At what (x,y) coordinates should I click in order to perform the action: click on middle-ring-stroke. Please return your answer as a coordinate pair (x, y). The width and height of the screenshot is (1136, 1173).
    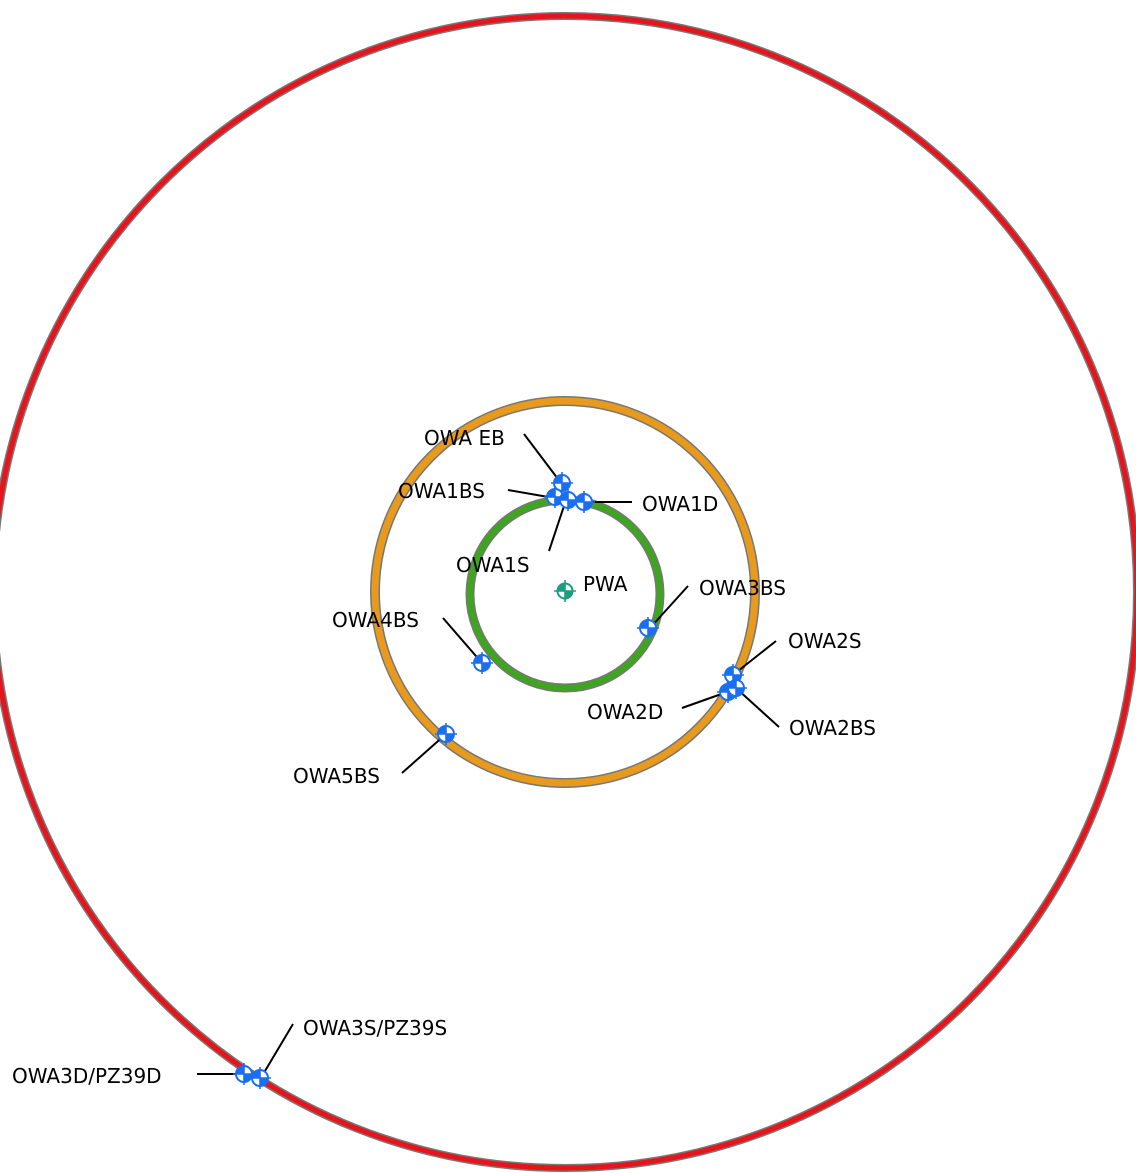
    Looking at the image, I should click on (565, 592).